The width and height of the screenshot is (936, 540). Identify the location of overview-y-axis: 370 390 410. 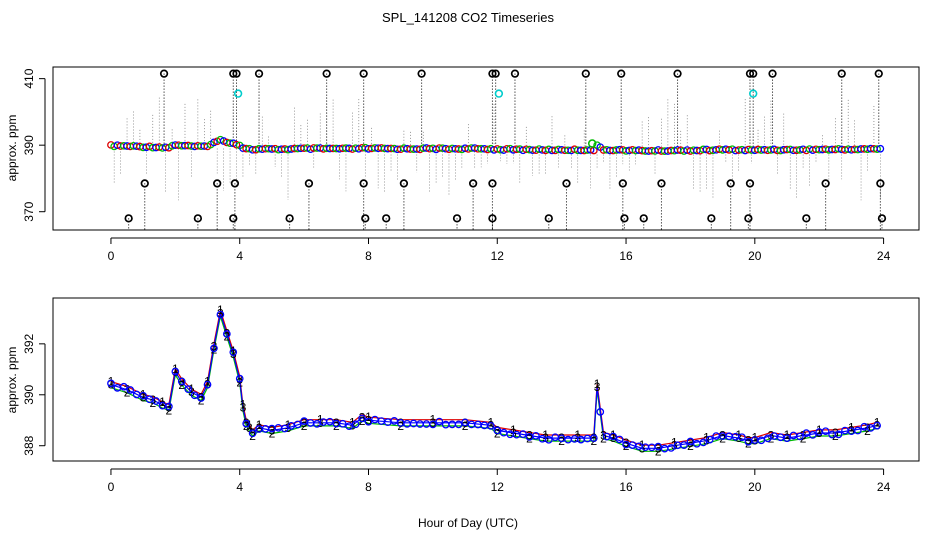
(34, 145).